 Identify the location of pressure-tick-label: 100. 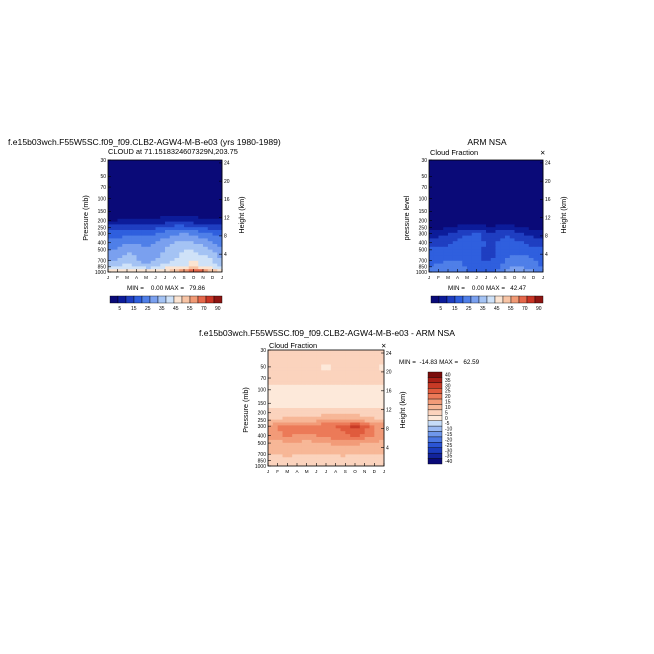
(262, 391).